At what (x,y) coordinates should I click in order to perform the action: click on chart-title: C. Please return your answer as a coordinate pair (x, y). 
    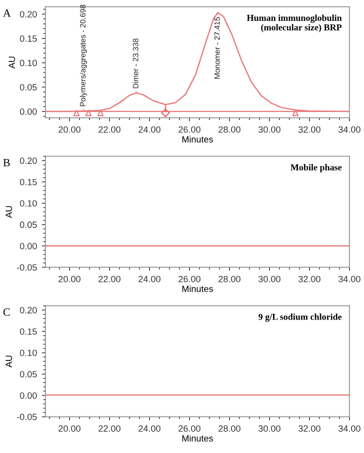
    Looking at the image, I should click on (6, 312).